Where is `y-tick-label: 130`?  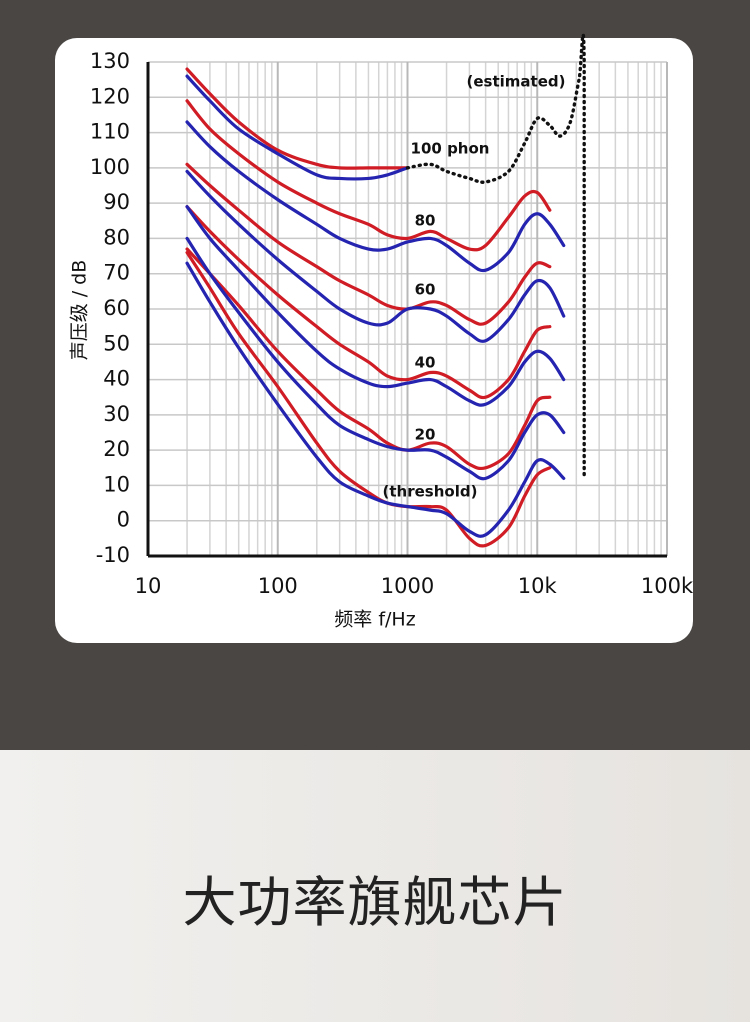 y-tick-label: 130 is located at coordinates (110, 61).